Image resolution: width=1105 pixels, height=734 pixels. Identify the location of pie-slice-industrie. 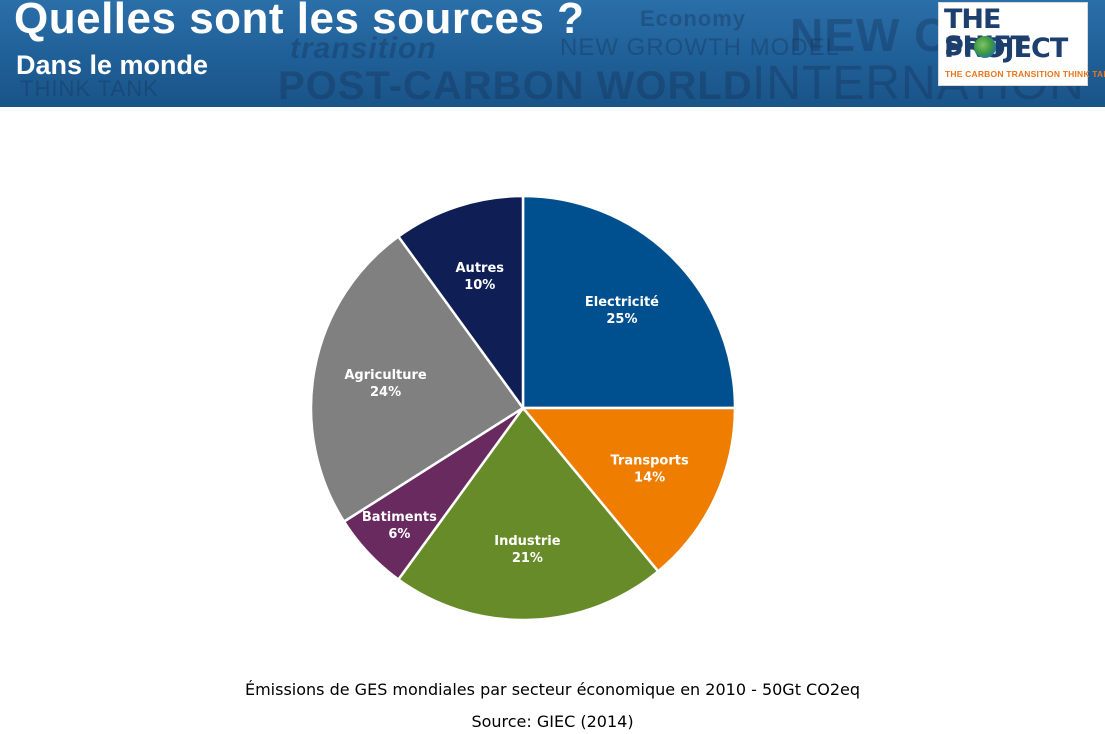
(528, 513).